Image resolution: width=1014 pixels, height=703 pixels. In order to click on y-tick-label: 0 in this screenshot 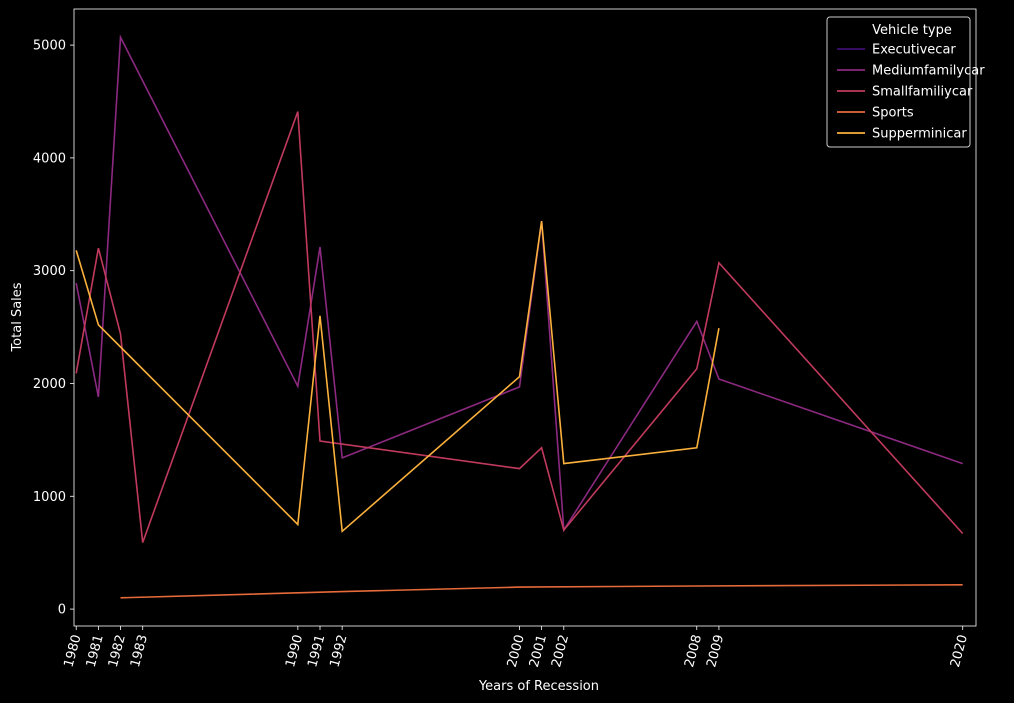, I will do `click(62, 610)`.